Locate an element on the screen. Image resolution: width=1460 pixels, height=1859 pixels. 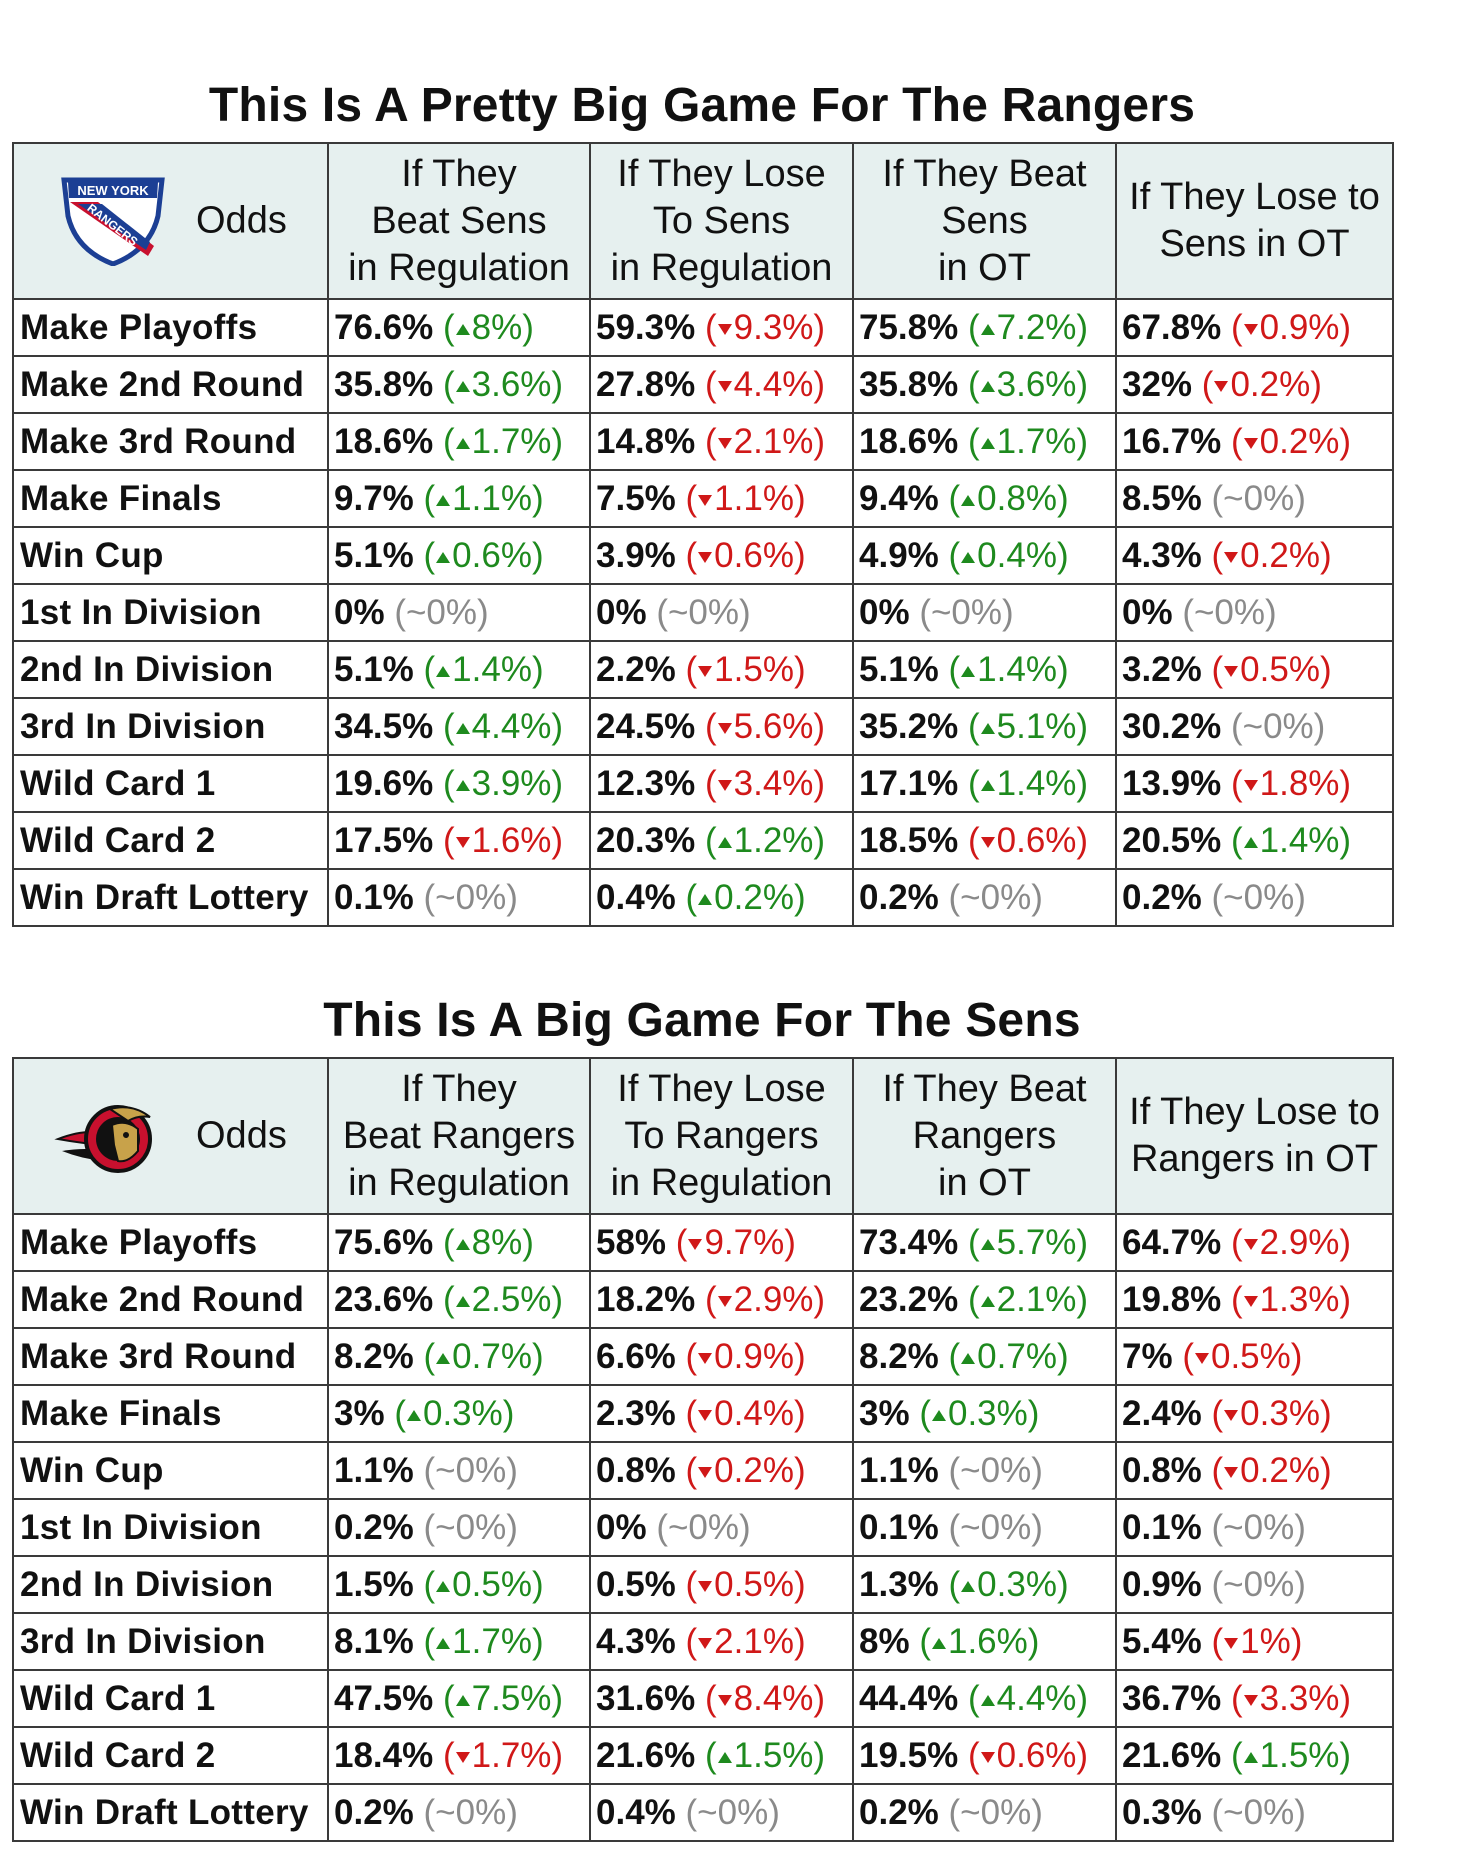
change-value: 2.1% is located at coordinates (773, 441).